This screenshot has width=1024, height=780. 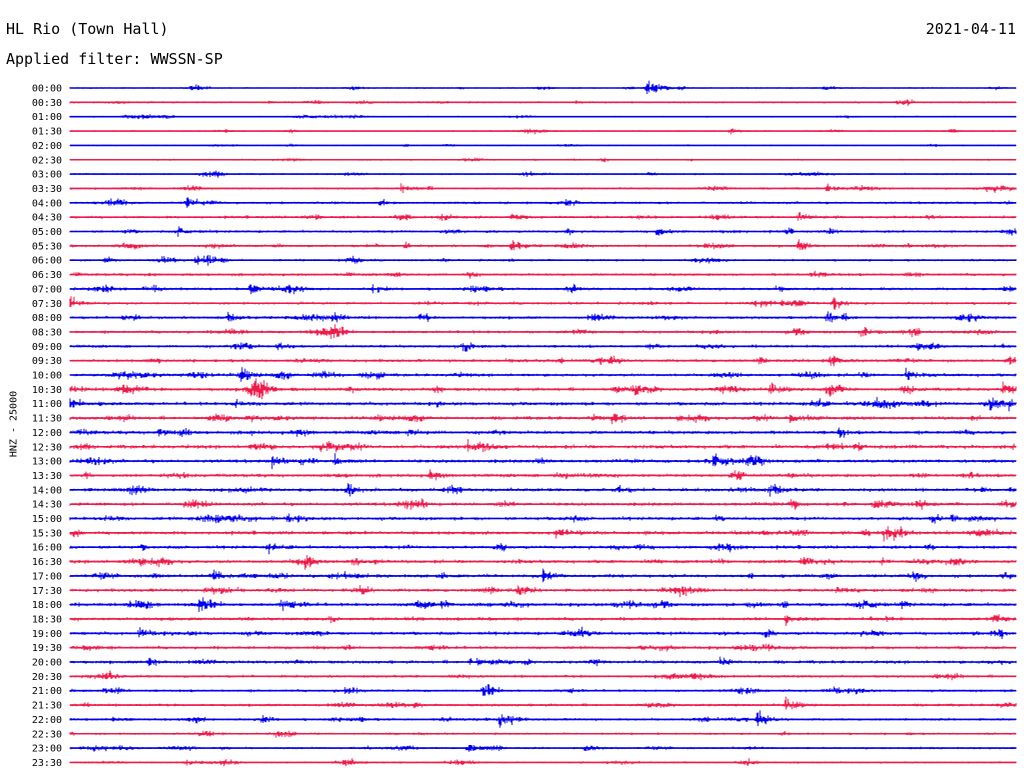 I want to click on row-time-label: 05:30, so click(x=47, y=246).